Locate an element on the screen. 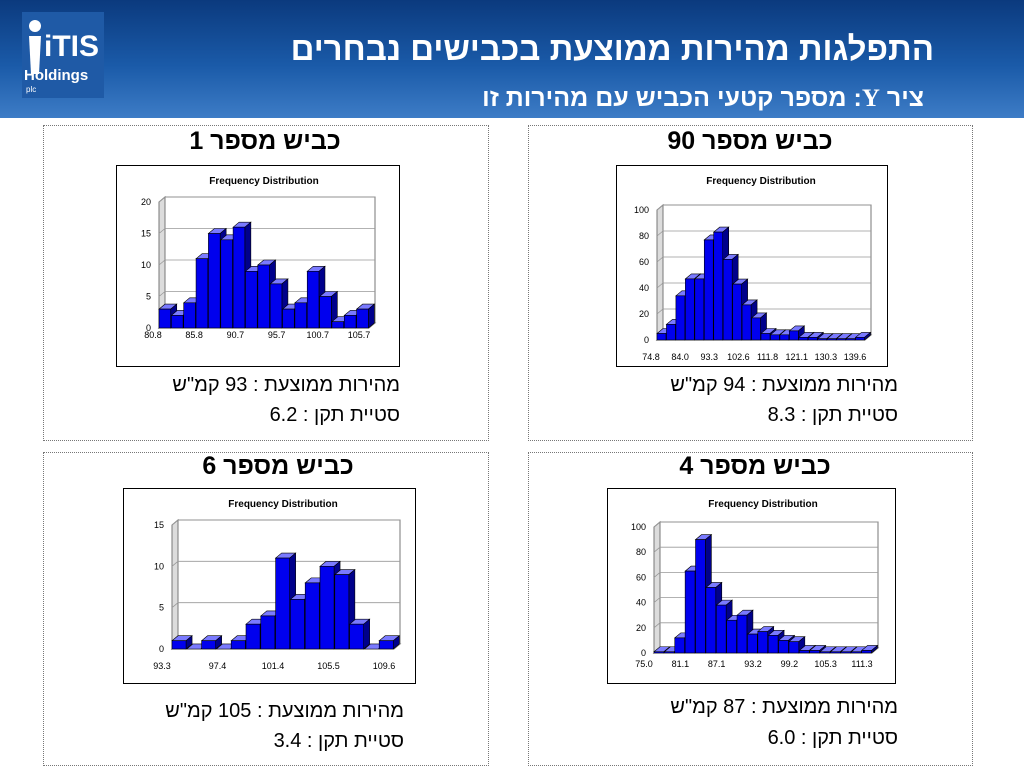 Image resolution: width=1024 pixels, height=768 pixels. chart-y-tick-label: 40 is located at coordinates (641, 603).